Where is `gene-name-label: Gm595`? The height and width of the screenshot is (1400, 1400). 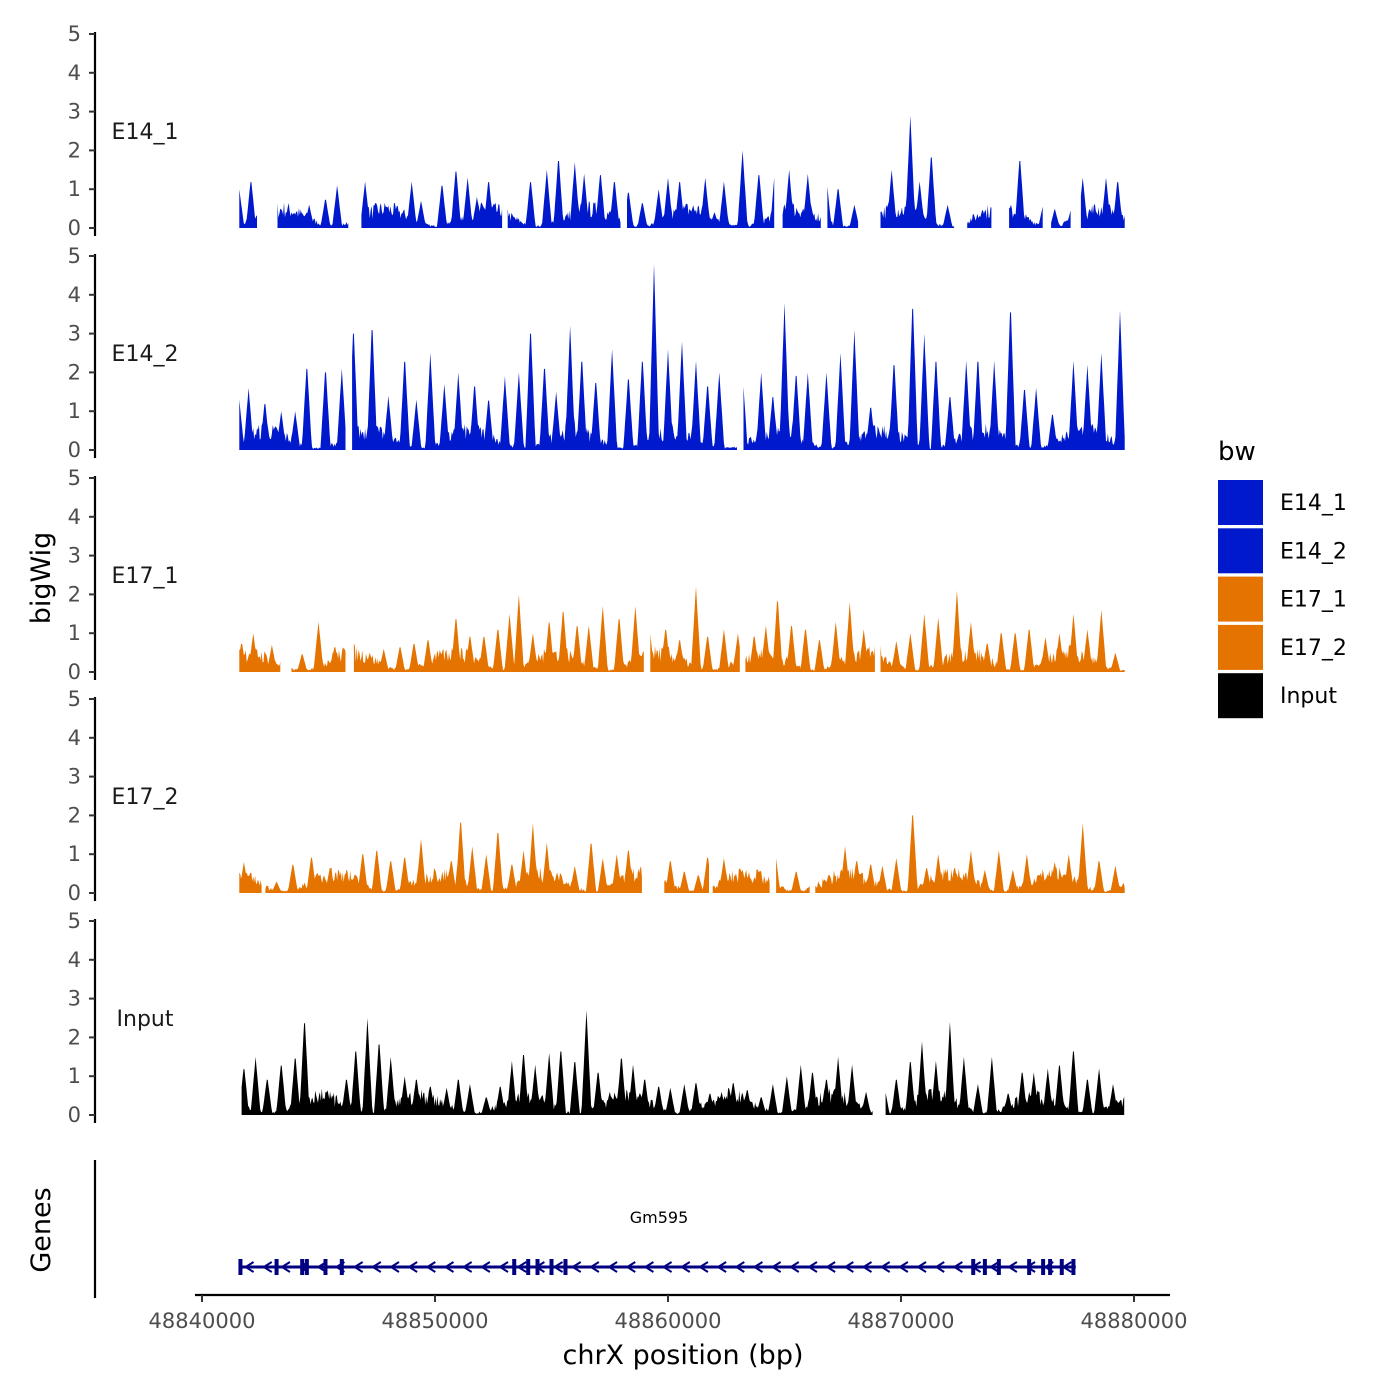
gene-name-label: Gm595 is located at coordinates (659, 1217).